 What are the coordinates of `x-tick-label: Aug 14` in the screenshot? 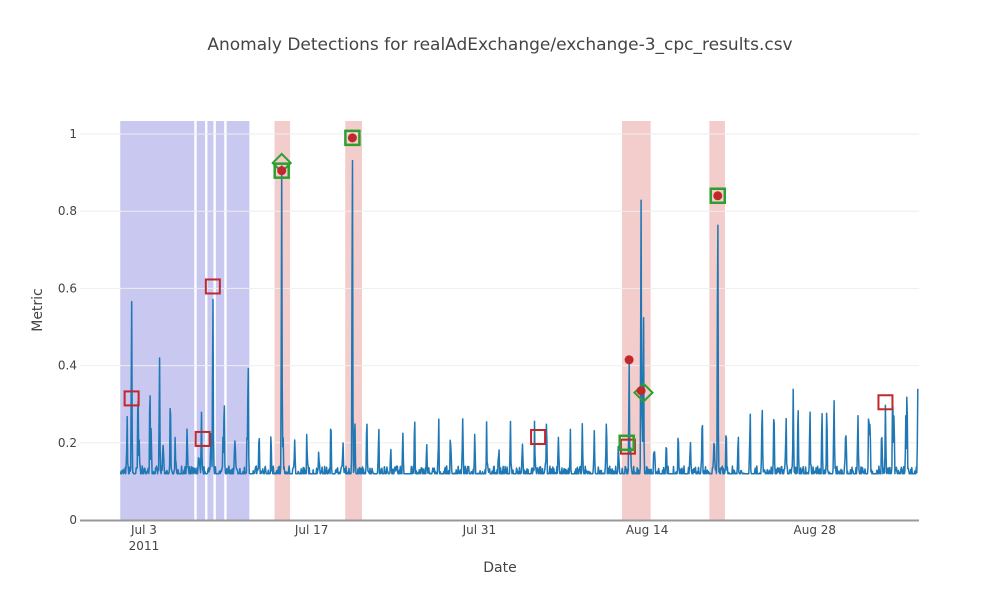 It's located at (647, 530).